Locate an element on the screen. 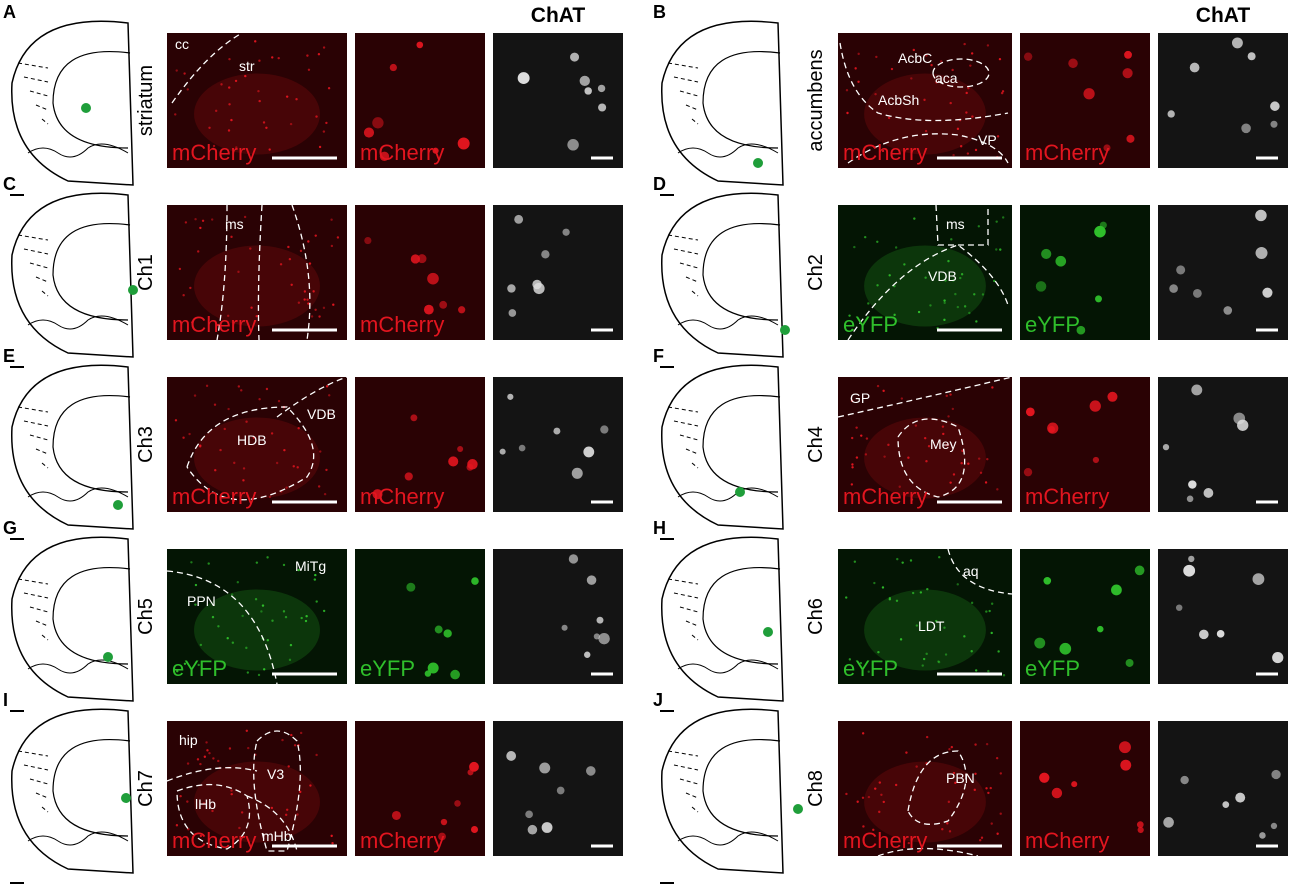 The width and height of the screenshot is (1300, 889). region-annotation: AcbC is located at coordinates (915, 58).